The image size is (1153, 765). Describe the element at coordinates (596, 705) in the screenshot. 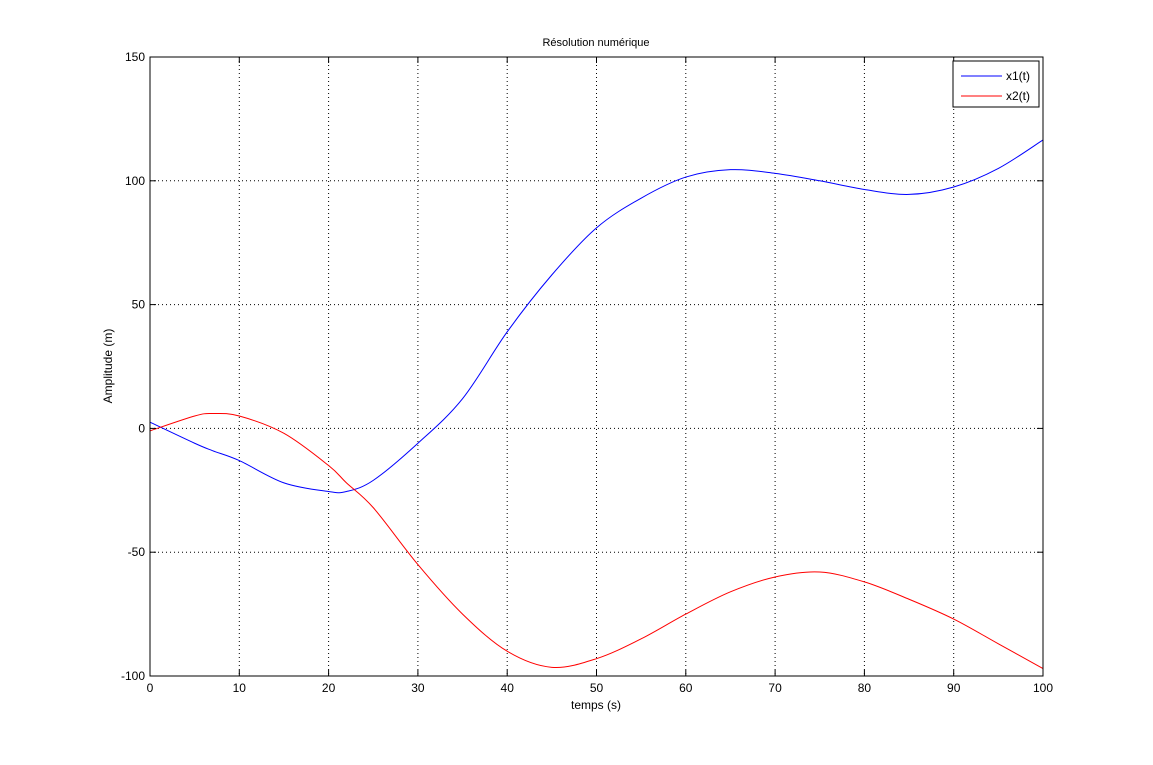

I see `x-axis-label: temps (s)` at that location.